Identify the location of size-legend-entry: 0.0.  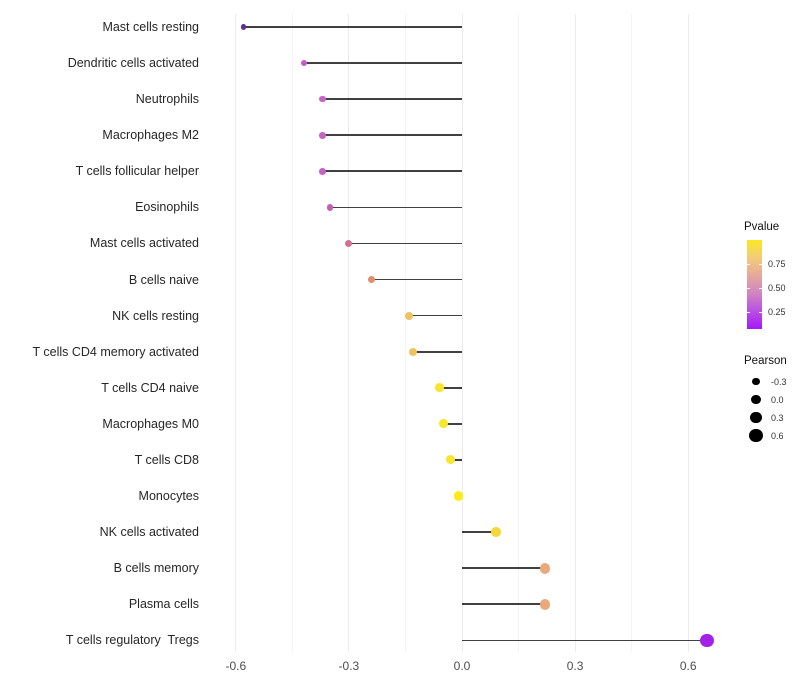
(772, 399).